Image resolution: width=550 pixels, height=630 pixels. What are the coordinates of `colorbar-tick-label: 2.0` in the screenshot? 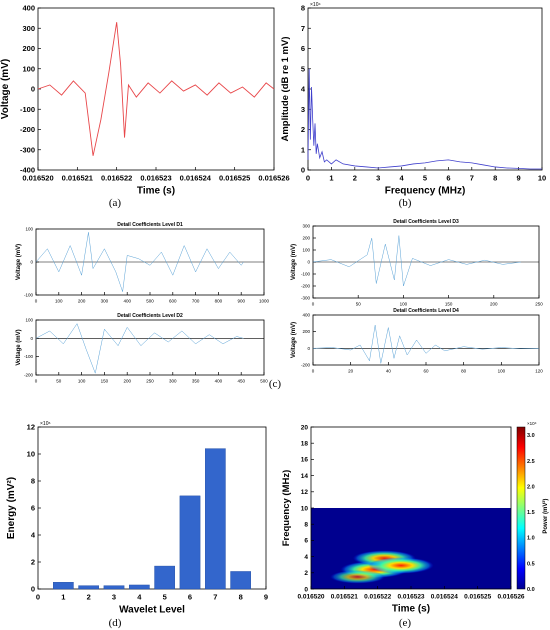 It's located at (531, 487).